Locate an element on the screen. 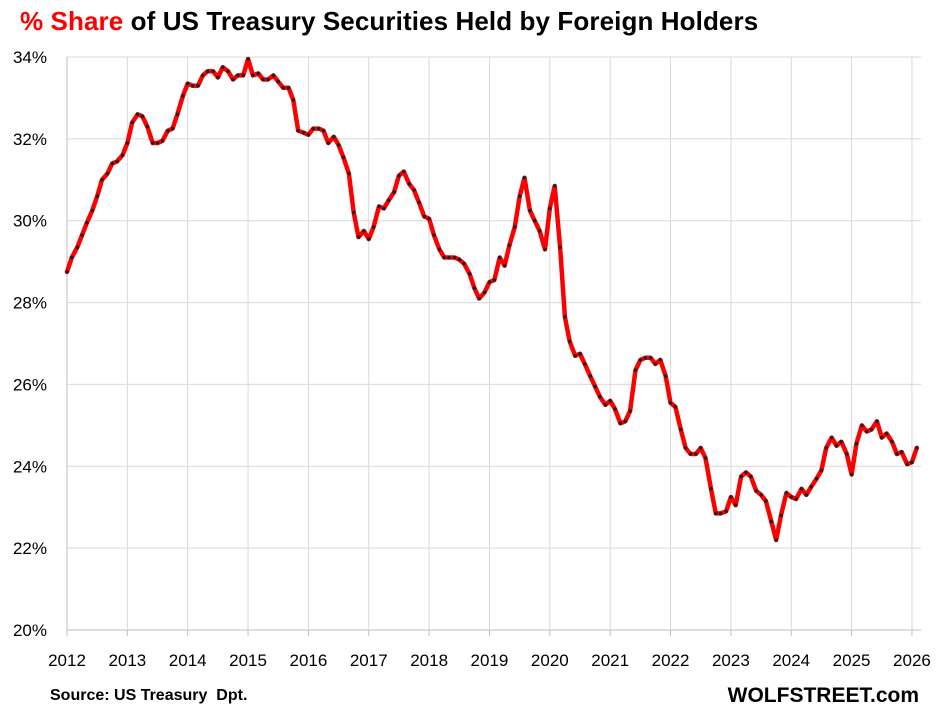 The width and height of the screenshot is (941, 717). y-tick-label: 30% is located at coordinates (30, 221).